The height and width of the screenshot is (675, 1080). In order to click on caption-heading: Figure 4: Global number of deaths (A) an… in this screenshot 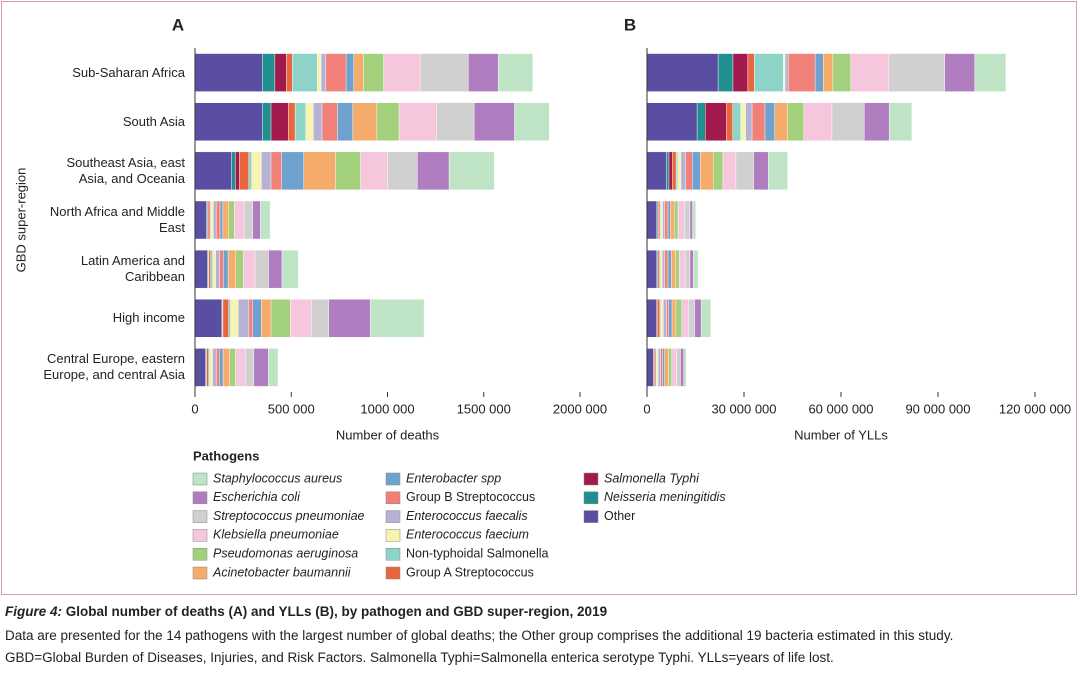, I will do `click(306, 611)`.